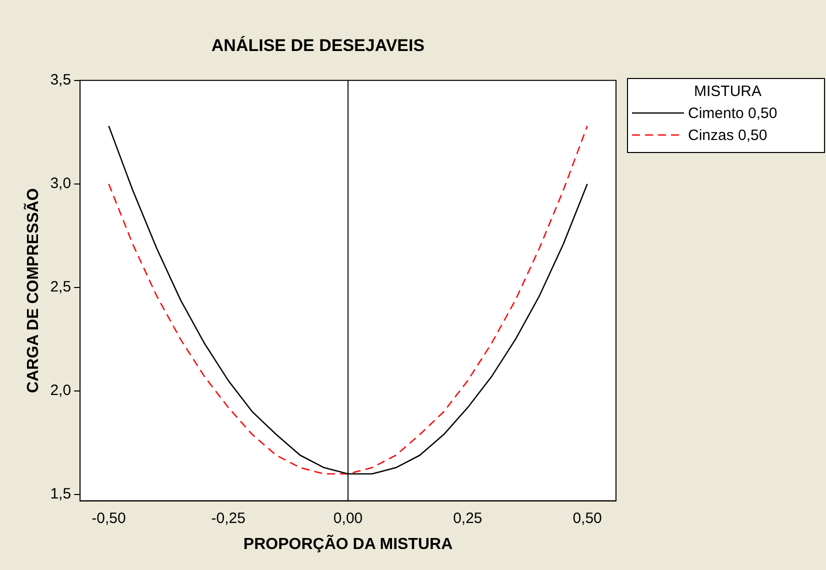  Describe the element at coordinates (61, 391) in the screenshot. I see `y-tick-label: 2,0` at that location.